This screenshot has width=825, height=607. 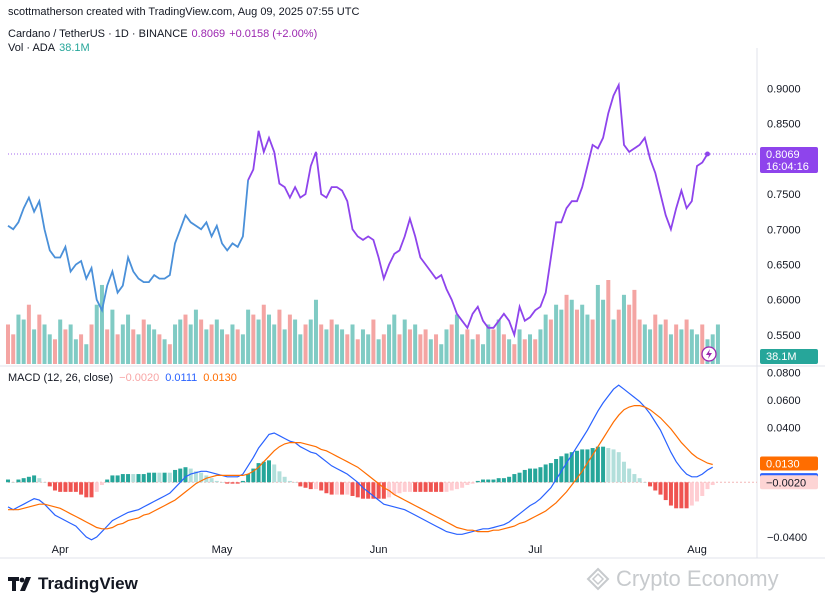 What do you see at coordinates (707, 154) in the screenshot?
I see `last-price-point` at bounding box center [707, 154].